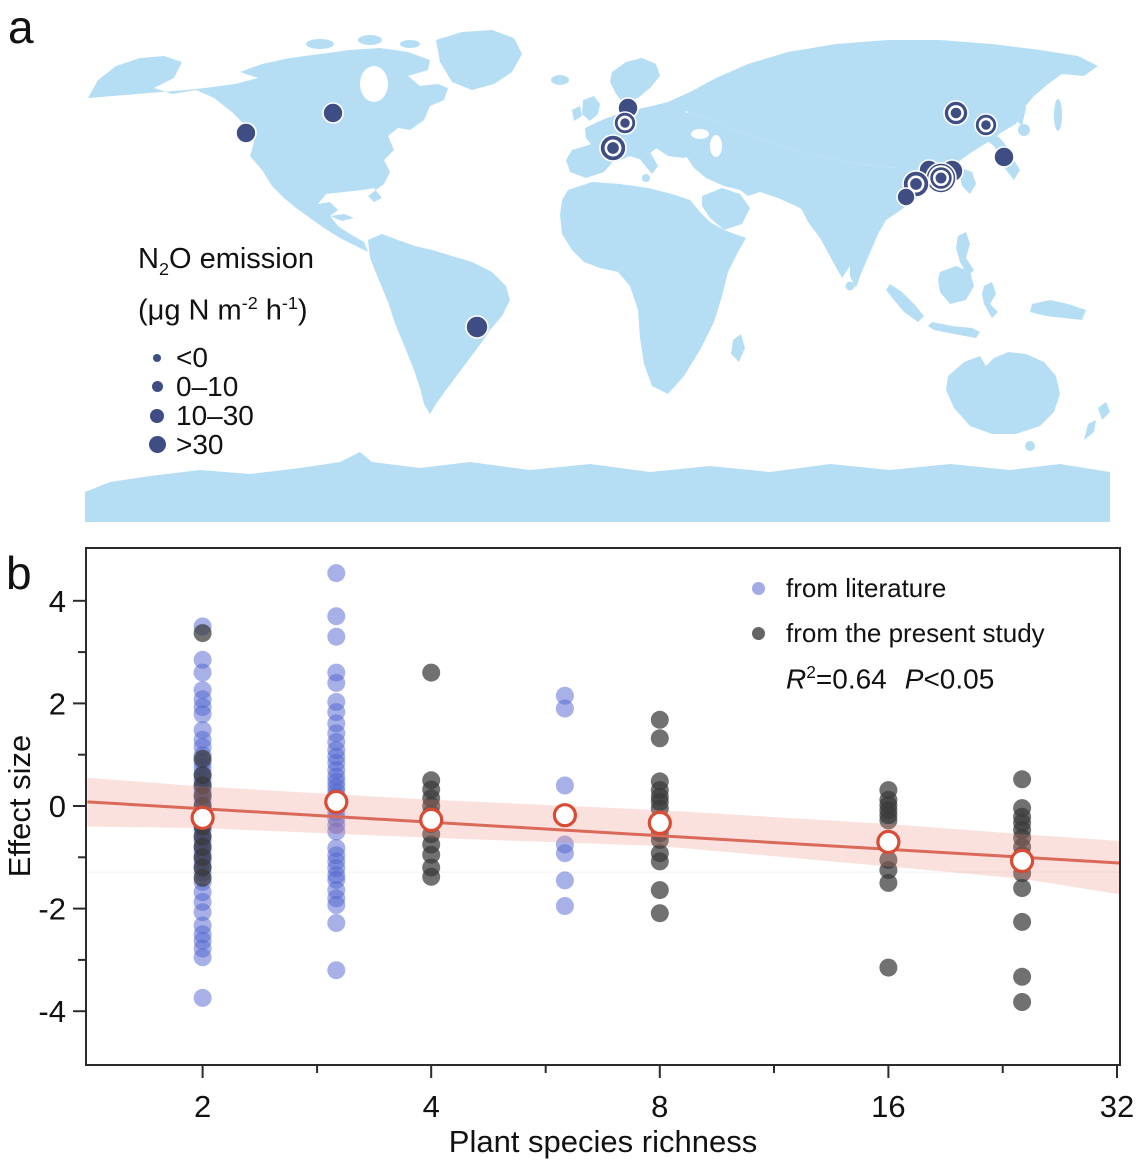 The height and width of the screenshot is (1164, 1136). I want to click on x-tick-label: 2, so click(202, 1106).